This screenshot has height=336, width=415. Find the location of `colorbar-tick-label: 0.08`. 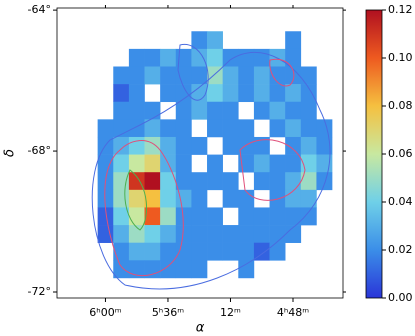

colorbar-tick-label: 0.08 is located at coordinates (400, 105).